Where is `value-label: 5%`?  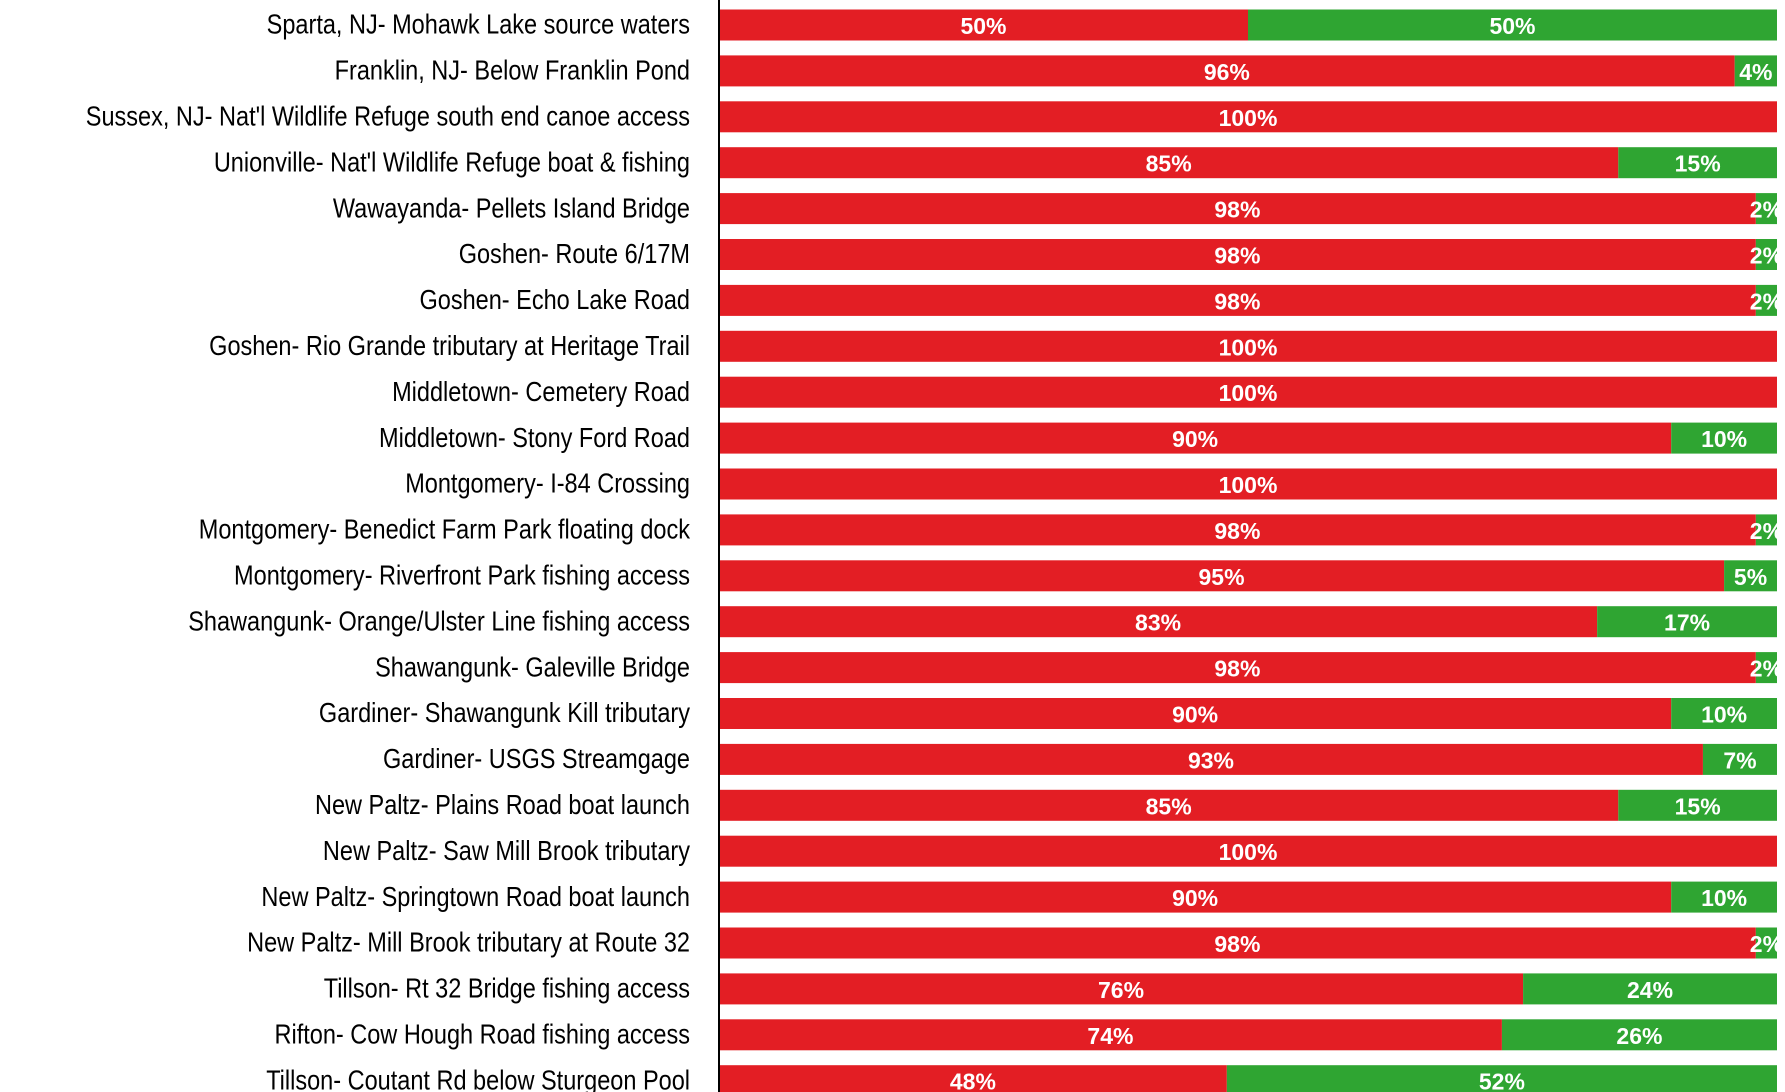
value-label: 5% is located at coordinates (1750, 577).